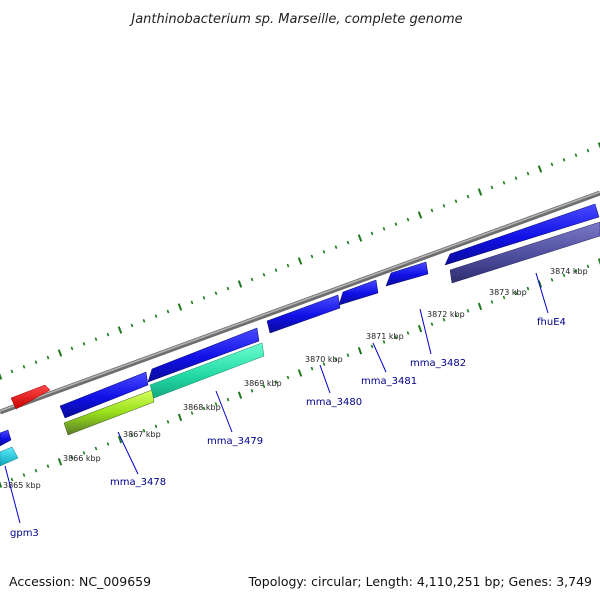 This screenshot has width=600, height=600. Describe the element at coordinates (446, 314) in the screenshot. I see `tick-label: 3872 kbp` at that location.